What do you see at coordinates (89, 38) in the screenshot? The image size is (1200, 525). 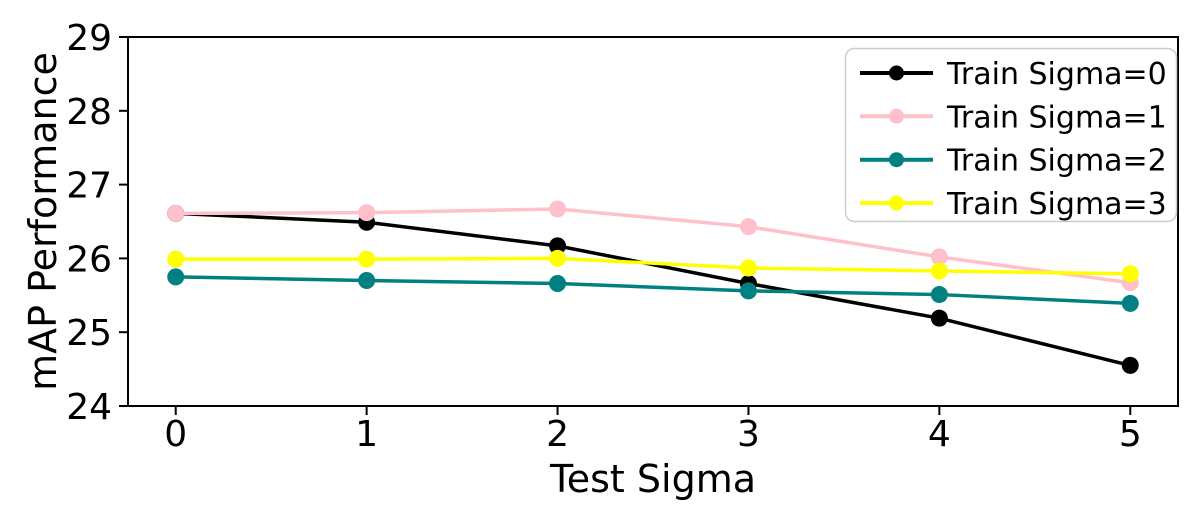 I see `y-tick-label: 29` at bounding box center [89, 38].